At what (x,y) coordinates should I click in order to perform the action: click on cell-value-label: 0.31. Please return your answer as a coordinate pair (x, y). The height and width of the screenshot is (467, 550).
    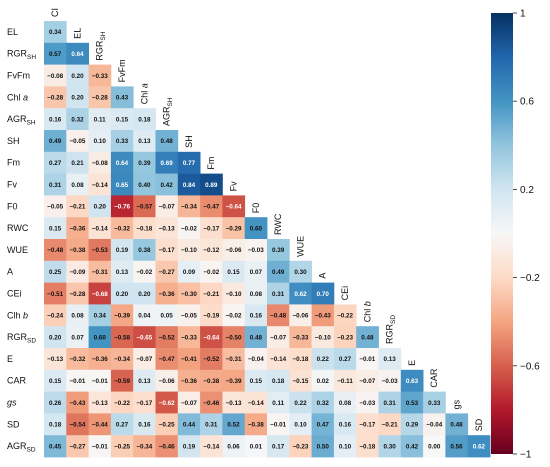
    Looking at the image, I should click on (55, 185).